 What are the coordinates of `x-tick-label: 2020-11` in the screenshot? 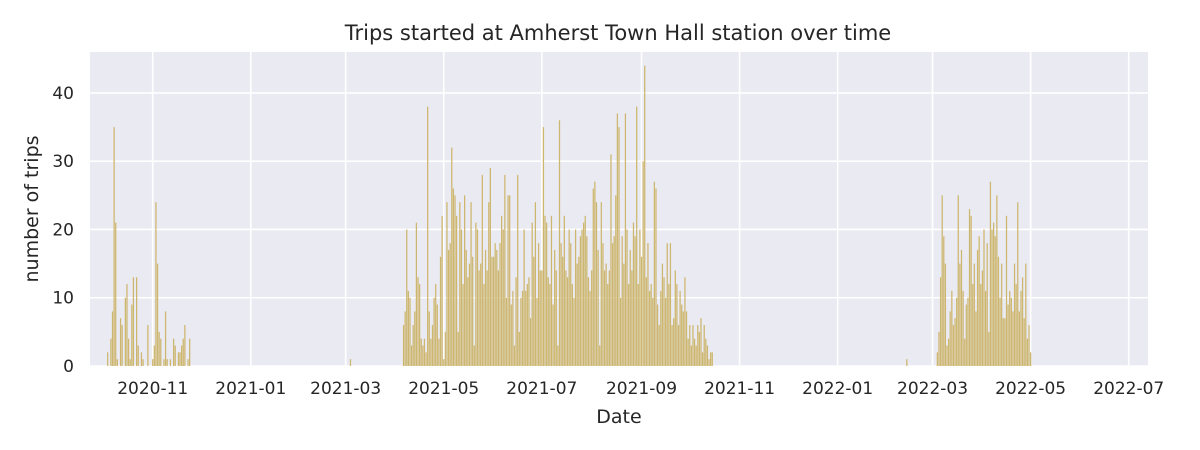 It's located at (152, 389).